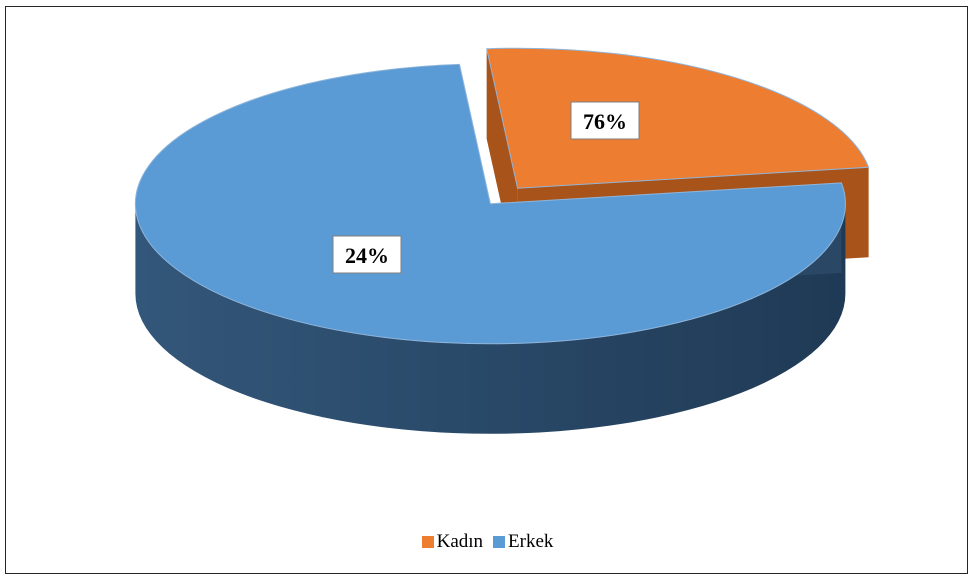 The height and width of the screenshot is (581, 975). I want to click on slice-top-kadın, so click(678, 118).